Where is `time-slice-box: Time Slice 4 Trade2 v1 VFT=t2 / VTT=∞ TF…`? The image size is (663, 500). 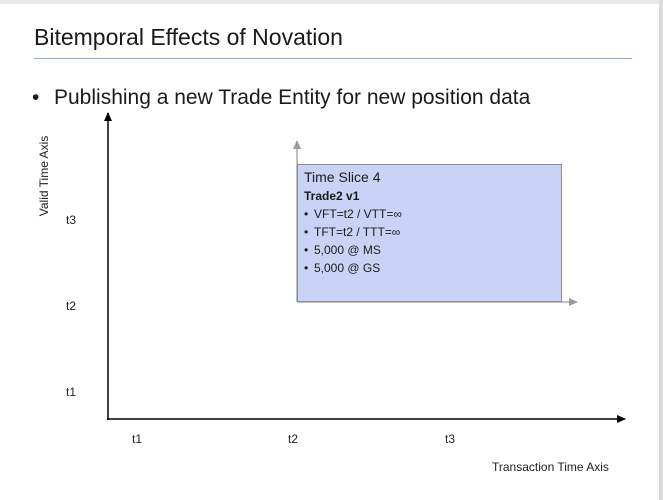
time-slice-box: Time Slice 4 Trade2 v1 VFT=t2 / VTT=∞ TF… is located at coordinates (429, 233).